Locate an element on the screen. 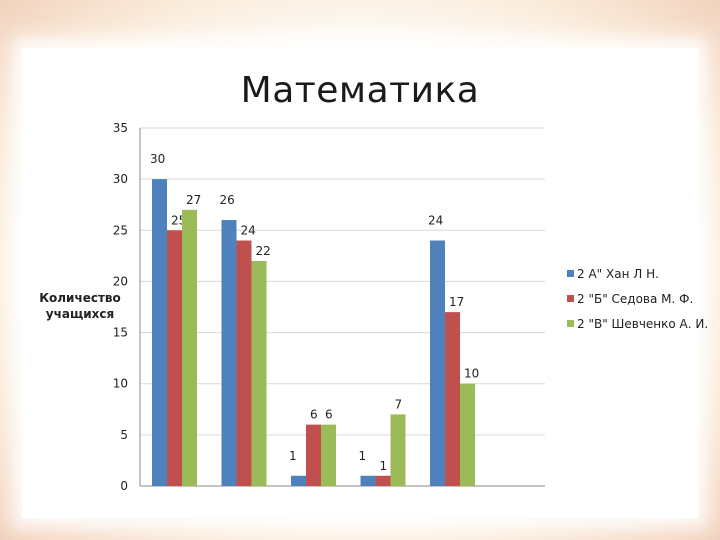 This screenshot has height=540, width=720. y-tick-label: 20 is located at coordinates (120, 281).